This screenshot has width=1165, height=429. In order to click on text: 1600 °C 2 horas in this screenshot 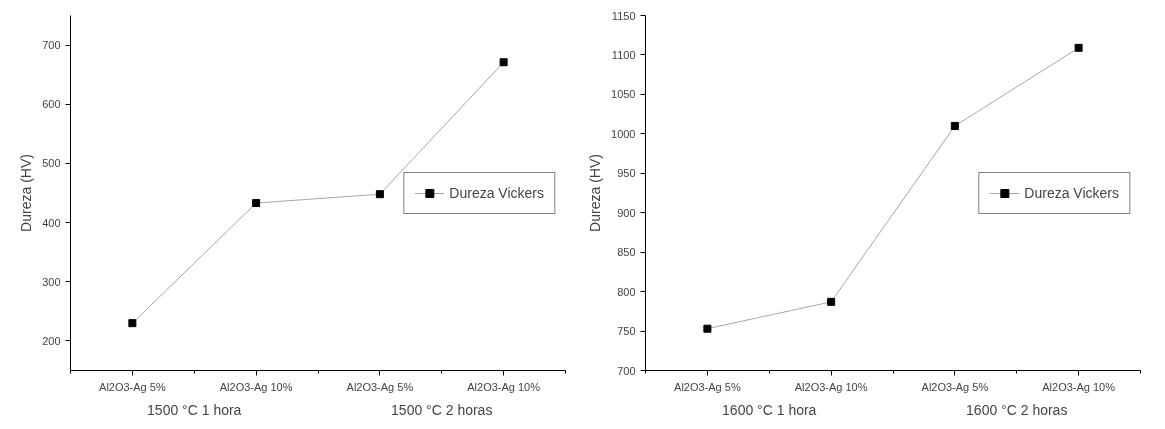, I will do `click(1017, 409)`.